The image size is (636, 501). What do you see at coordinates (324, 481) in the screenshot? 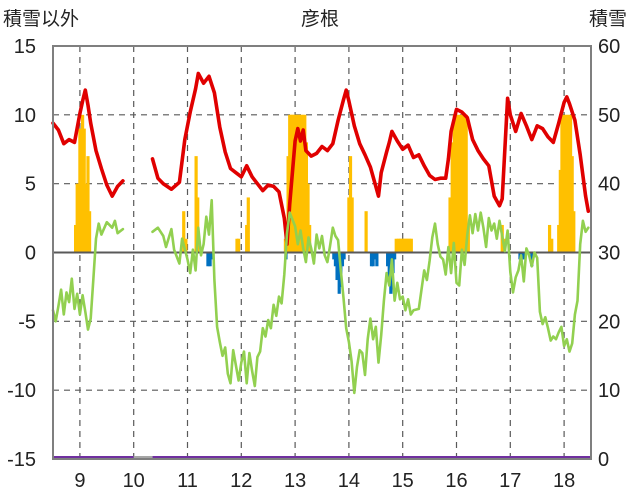
I see `x-axis-ticks: 9 10 11 12 13 14 15 16 17 18` at bounding box center [324, 481].